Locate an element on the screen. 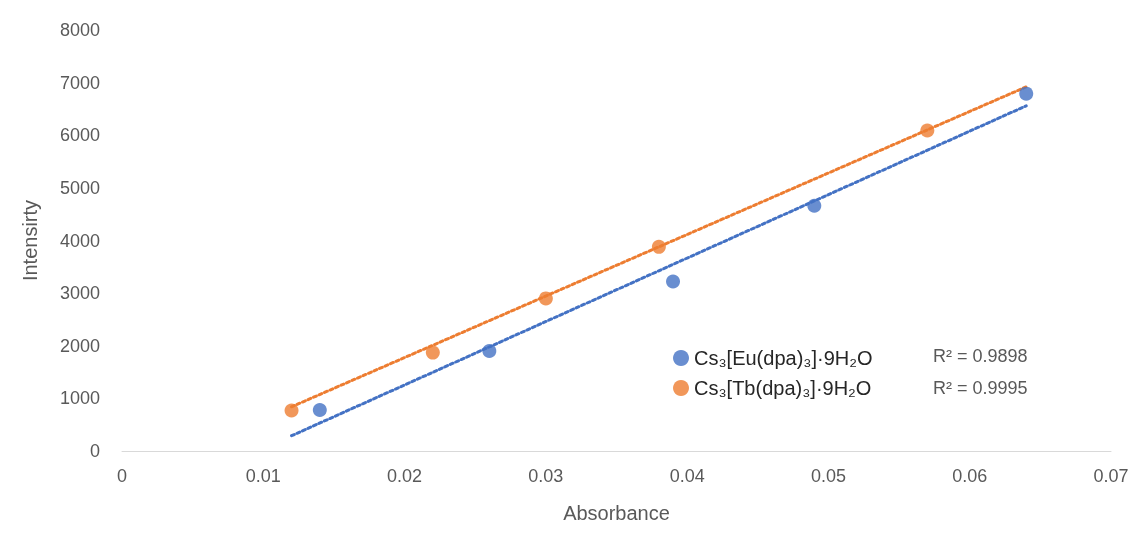 The height and width of the screenshot is (541, 1141). x-tick-label: 0 is located at coordinates (122, 476).